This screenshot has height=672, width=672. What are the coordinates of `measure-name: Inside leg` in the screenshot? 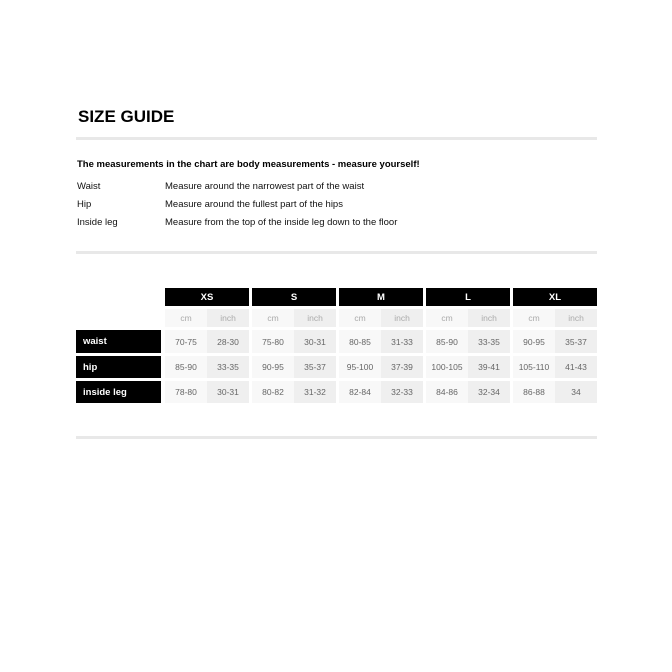 It's located at (97, 222).